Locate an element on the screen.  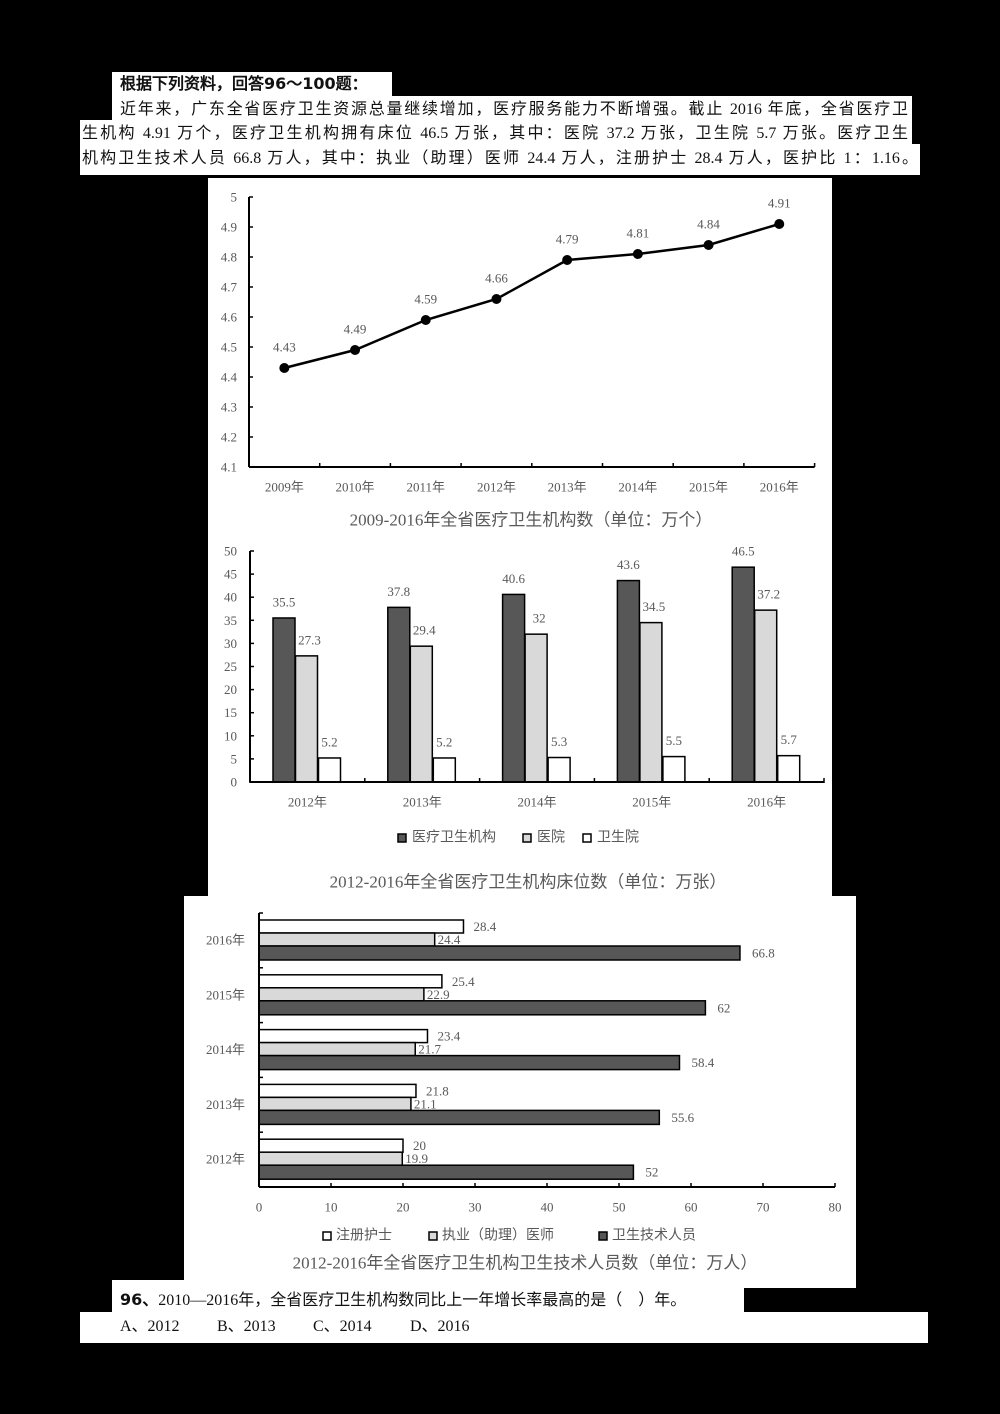
x-tick-label: 2010年 is located at coordinates (355, 487).